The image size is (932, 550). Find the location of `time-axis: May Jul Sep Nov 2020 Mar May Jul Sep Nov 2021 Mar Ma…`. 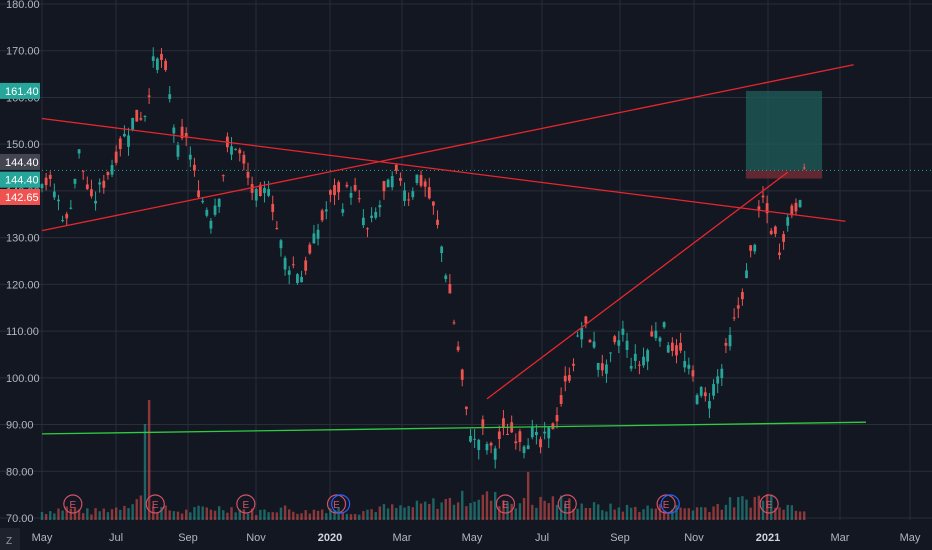

time-axis: May Jul Sep Nov 2020 Mar May Jul Sep Nov 2021 Mar Ma… is located at coordinates (476, 538).